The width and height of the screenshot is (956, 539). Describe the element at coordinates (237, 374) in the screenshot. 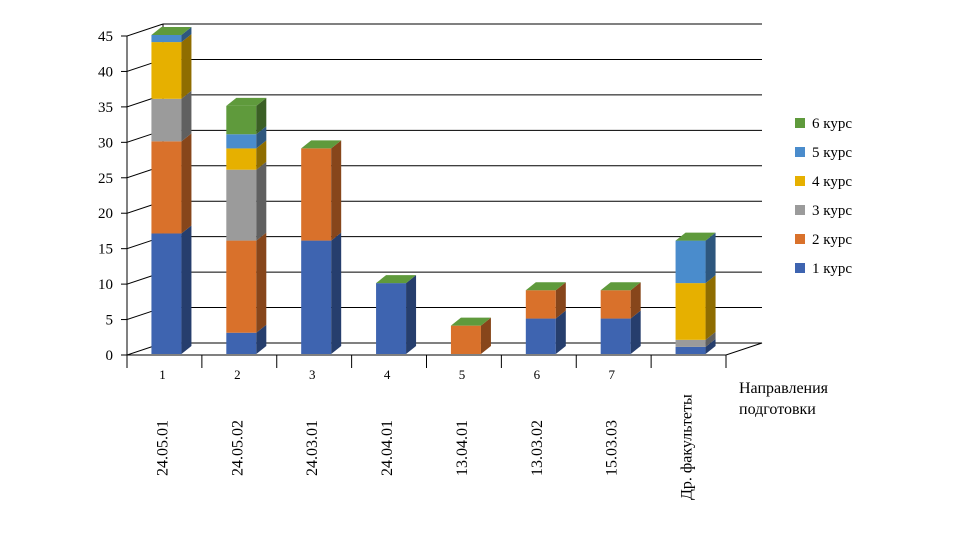

I see `x-tick-label: 2` at that location.